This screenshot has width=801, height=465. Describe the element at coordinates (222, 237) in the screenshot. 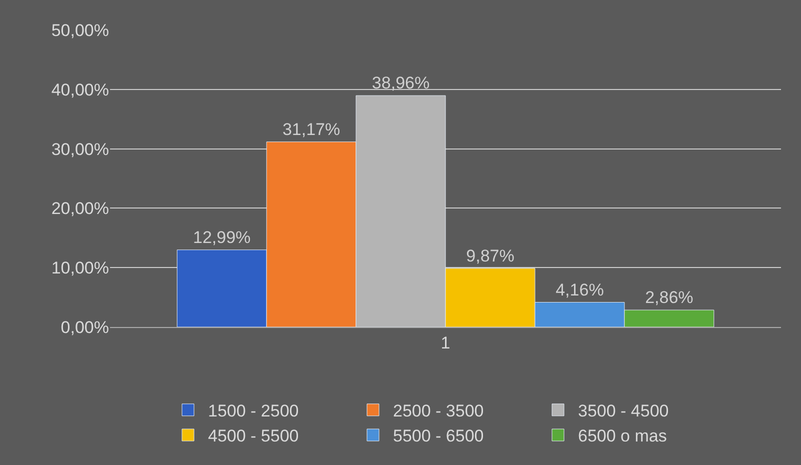

I see `data-label: 12,99%` at that location.